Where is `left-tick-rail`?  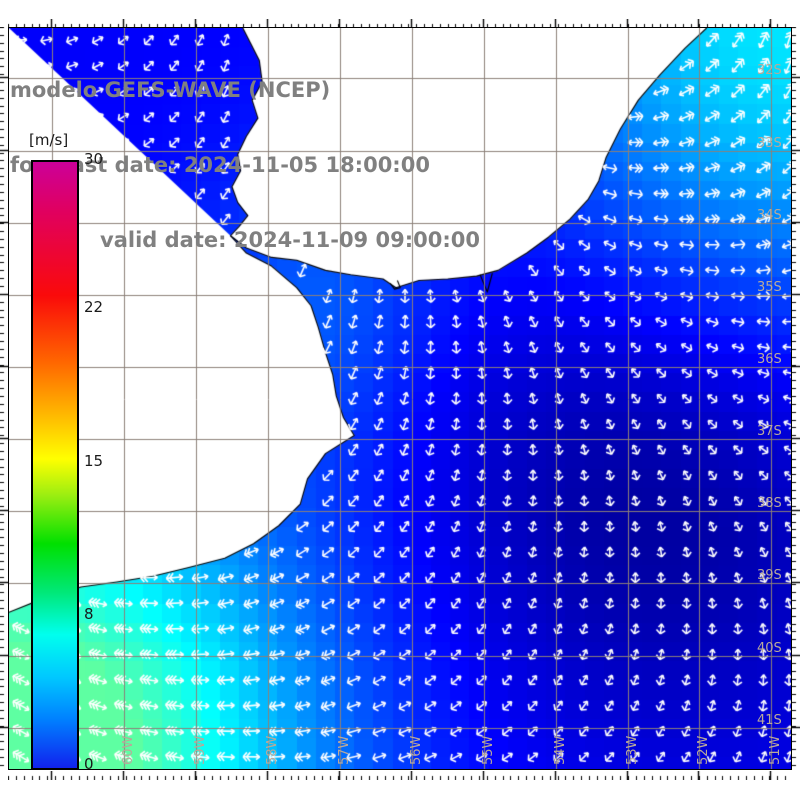 left-tick-rail is located at coordinates (4, 398).